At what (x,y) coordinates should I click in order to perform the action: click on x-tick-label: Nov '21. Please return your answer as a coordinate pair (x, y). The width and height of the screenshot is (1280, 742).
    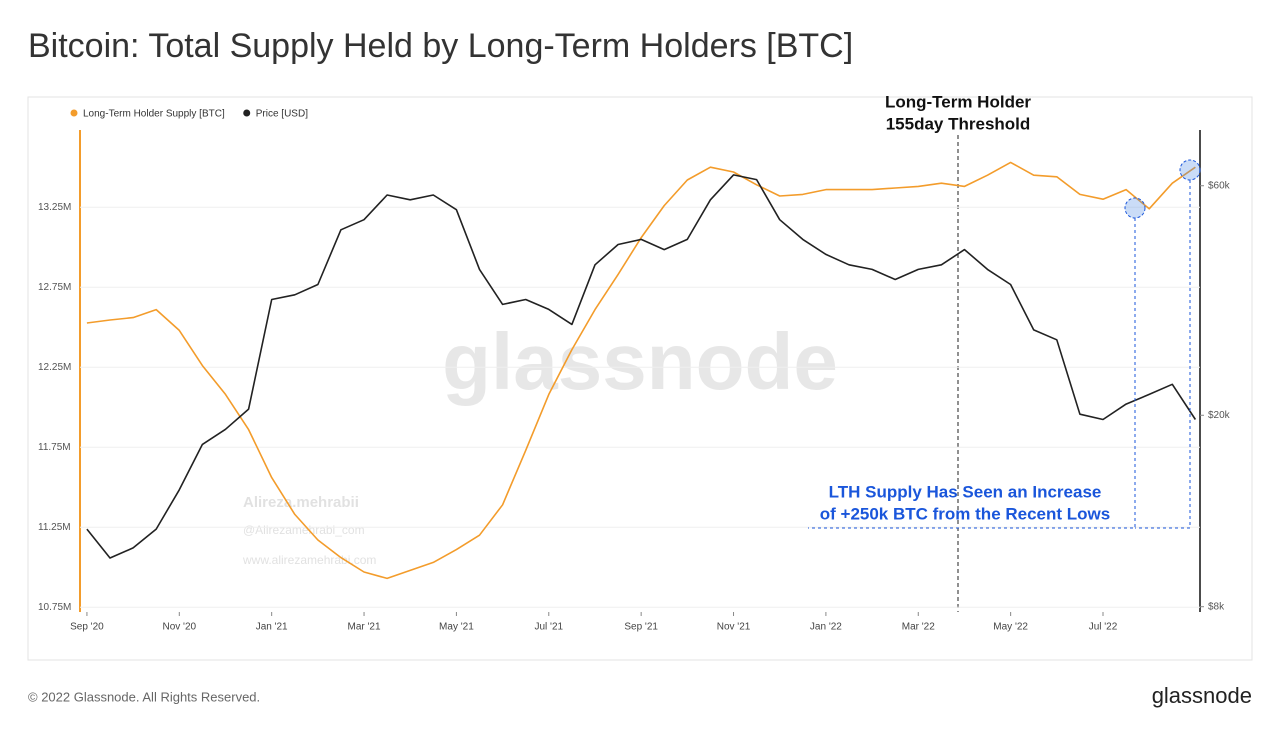
    Looking at the image, I should click on (734, 627).